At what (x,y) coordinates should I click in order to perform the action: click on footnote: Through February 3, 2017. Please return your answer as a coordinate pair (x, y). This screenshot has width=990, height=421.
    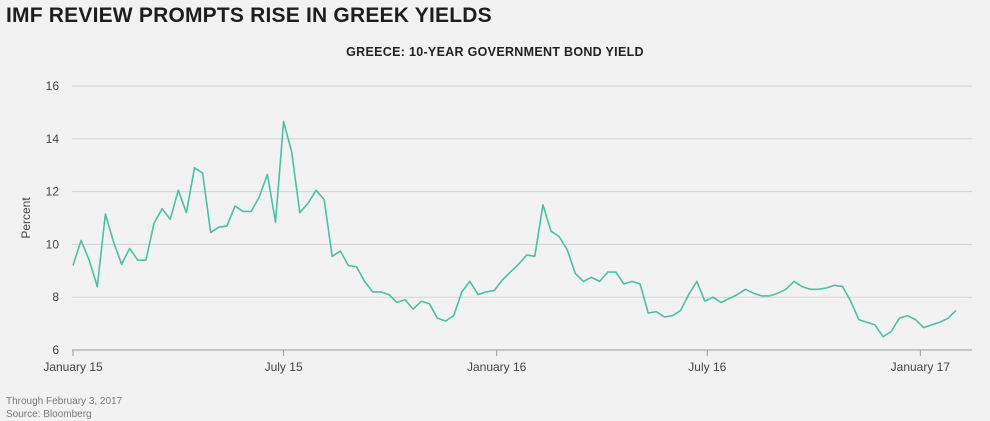
    Looking at the image, I should click on (64, 401).